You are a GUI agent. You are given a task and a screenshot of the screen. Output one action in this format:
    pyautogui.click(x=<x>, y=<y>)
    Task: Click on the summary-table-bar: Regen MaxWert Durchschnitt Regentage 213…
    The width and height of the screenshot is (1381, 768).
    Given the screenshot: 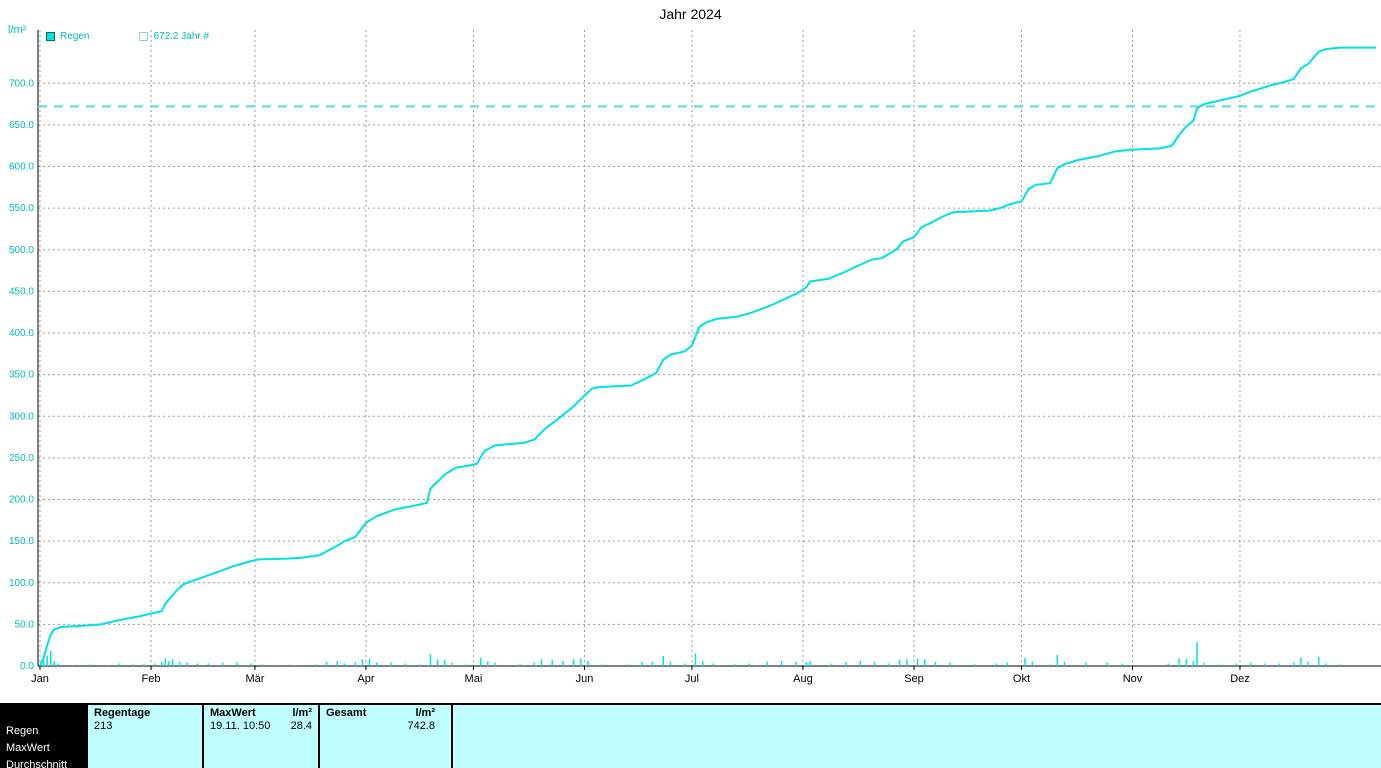 What is the action you would take?
    pyautogui.click(x=690, y=735)
    